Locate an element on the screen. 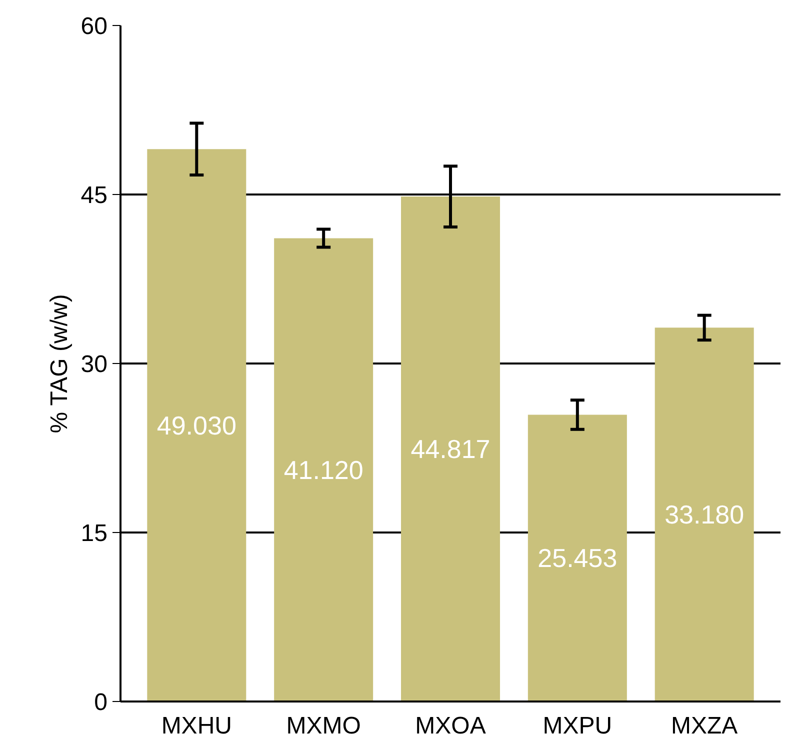  y-axis-title: % TAG (w/w) is located at coordinates (59, 364).